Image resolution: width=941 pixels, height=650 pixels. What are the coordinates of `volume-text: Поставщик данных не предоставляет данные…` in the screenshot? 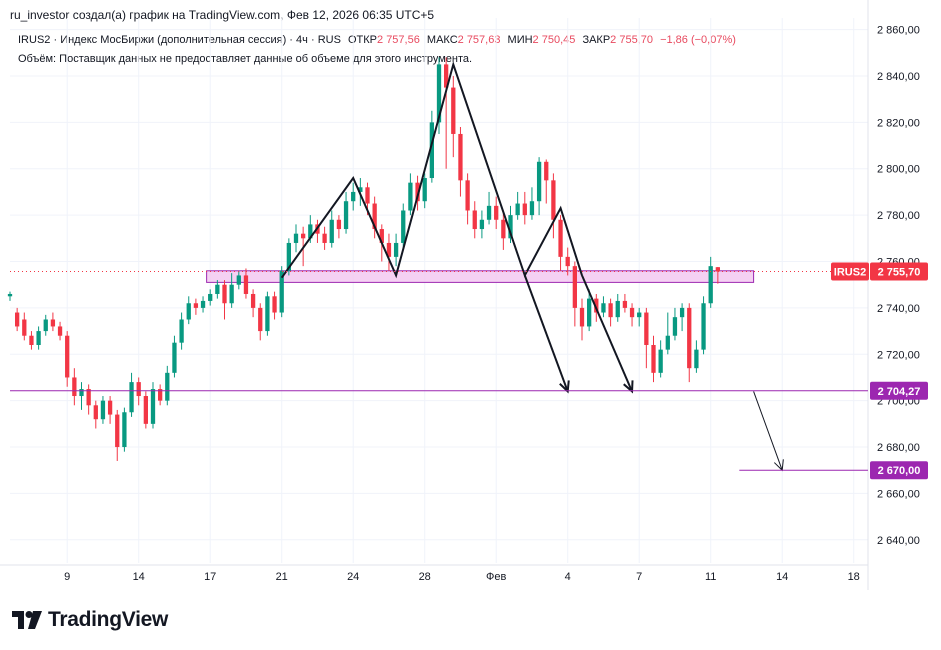 It's located at (266, 59).